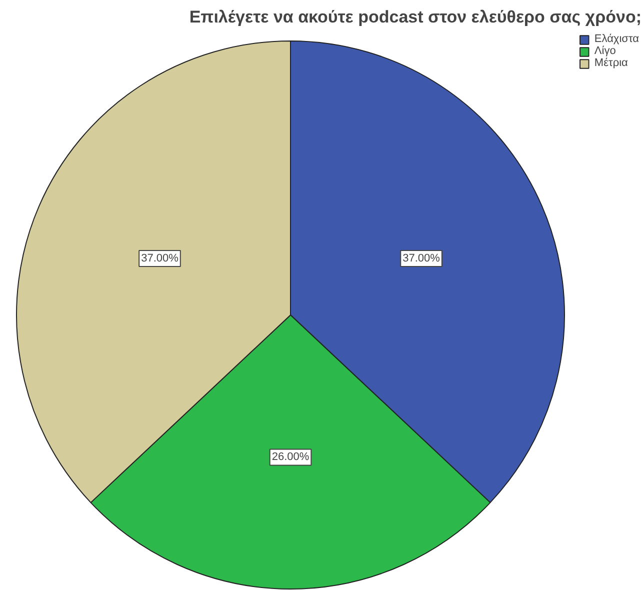 This screenshot has width=641, height=590. I want to click on data-label: 26.00%, so click(291, 457).